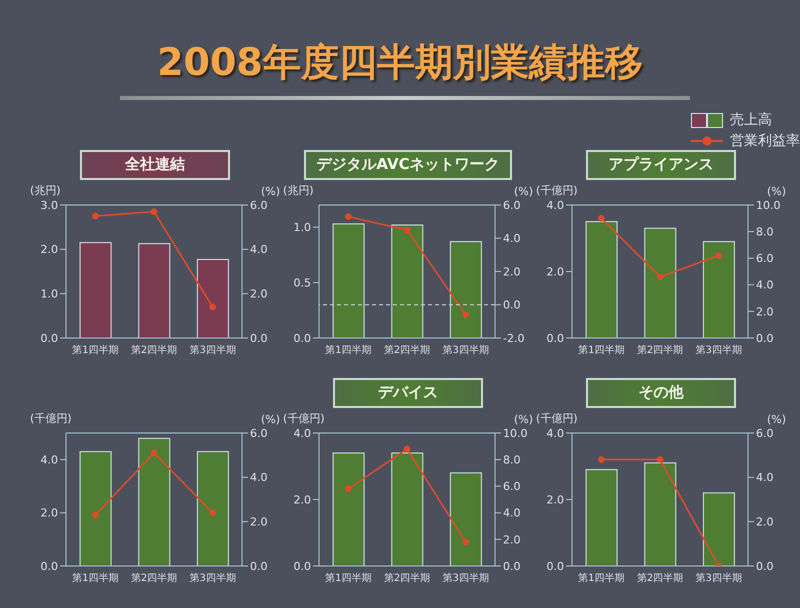 The image size is (800, 608). What do you see at coordinates (400, 62) in the screenshot?
I see `text: 2008年度四半期別業績推移` at bounding box center [400, 62].